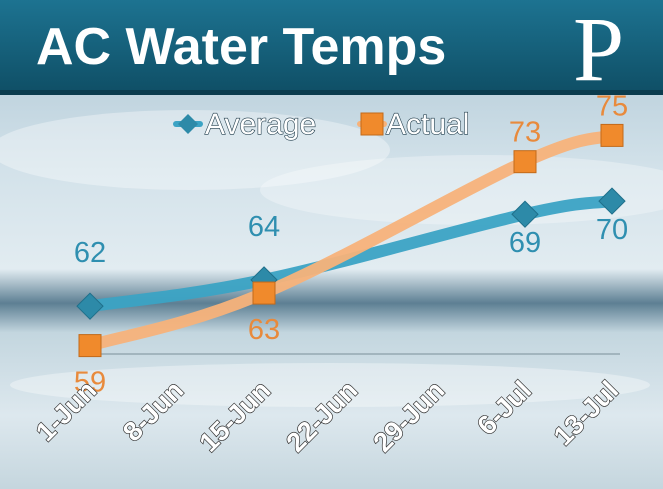 This screenshot has height=489, width=663. Describe the element at coordinates (612, 230) in the screenshot. I see `data-label-average-13-Jul: 70` at that location.